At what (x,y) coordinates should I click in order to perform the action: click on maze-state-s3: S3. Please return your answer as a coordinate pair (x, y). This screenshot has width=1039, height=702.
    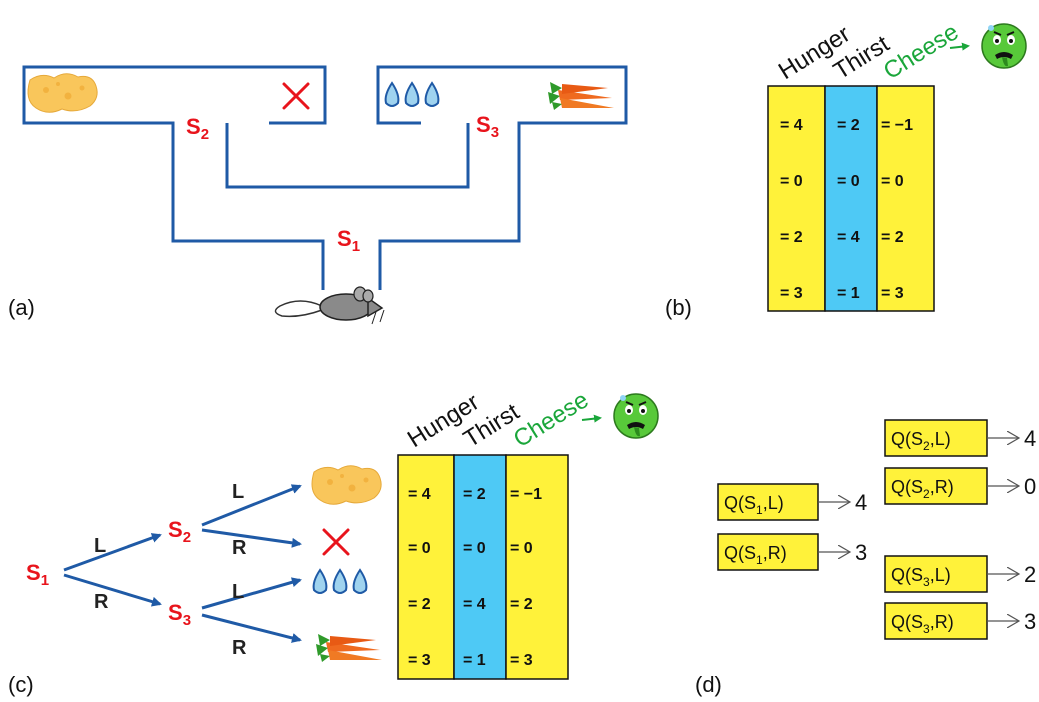
    Looking at the image, I should click on (487, 126).